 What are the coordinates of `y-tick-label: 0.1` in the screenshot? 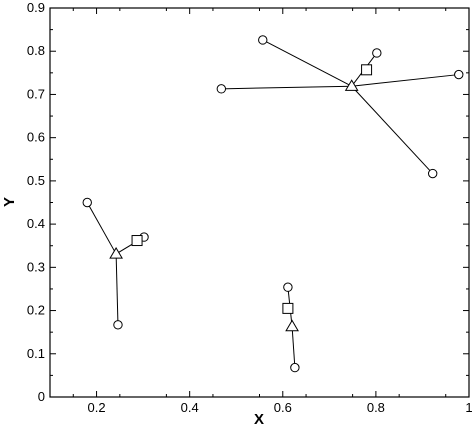 It's located at (36, 353).